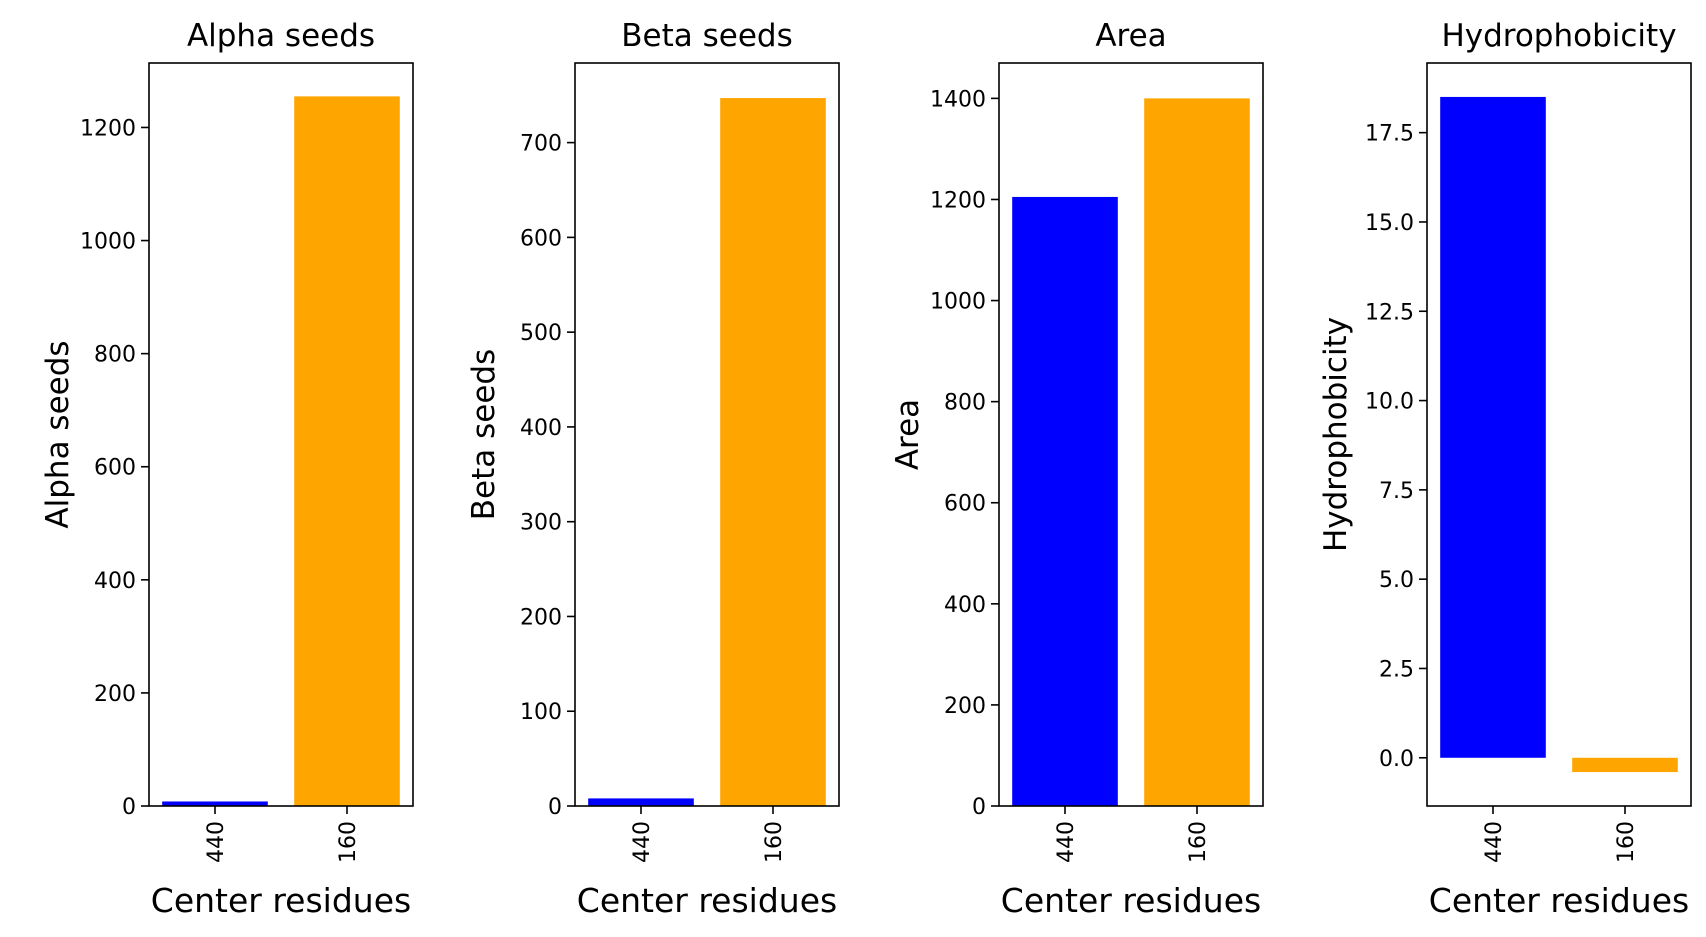 The image size is (1706, 937). What do you see at coordinates (958, 99) in the screenshot?
I see `y-tick-label: 1400` at bounding box center [958, 99].